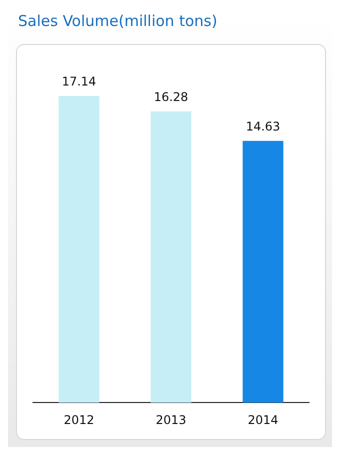 Image resolution: width=340 pixels, height=455 pixels. I want to click on data-label: 14.63, so click(263, 126).